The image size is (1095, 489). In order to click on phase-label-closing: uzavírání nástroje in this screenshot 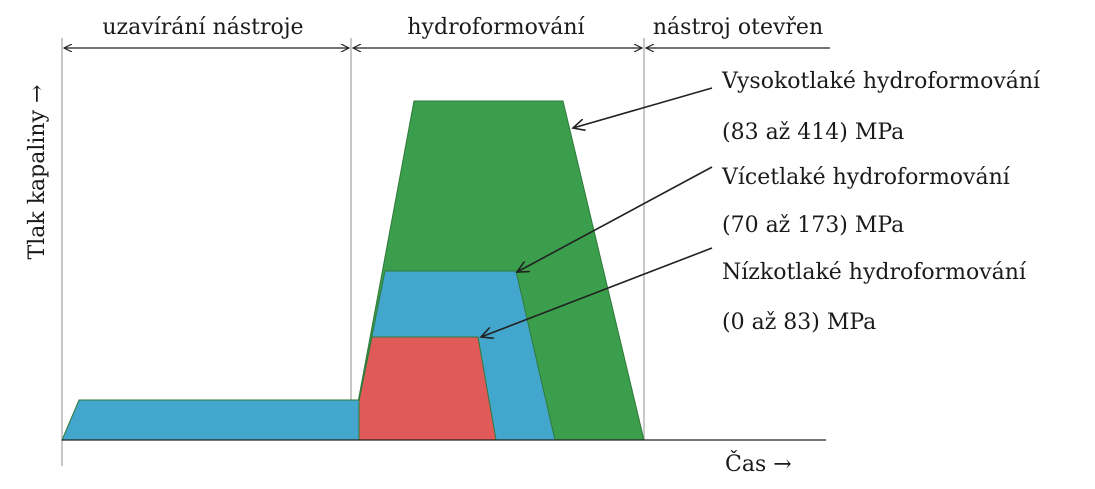, I will do `click(202, 27)`.